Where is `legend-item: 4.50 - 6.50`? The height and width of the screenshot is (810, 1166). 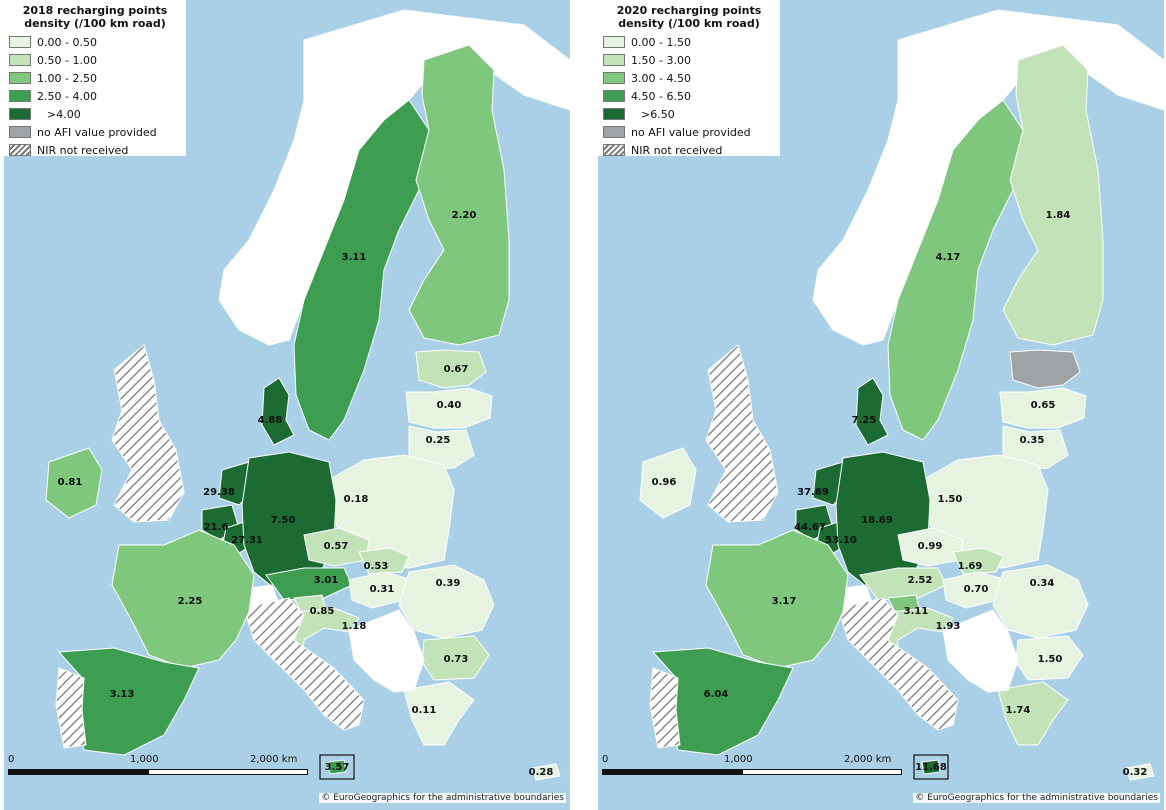
legend-item: 4.50 - 6.50 is located at coordinates (689, 96).